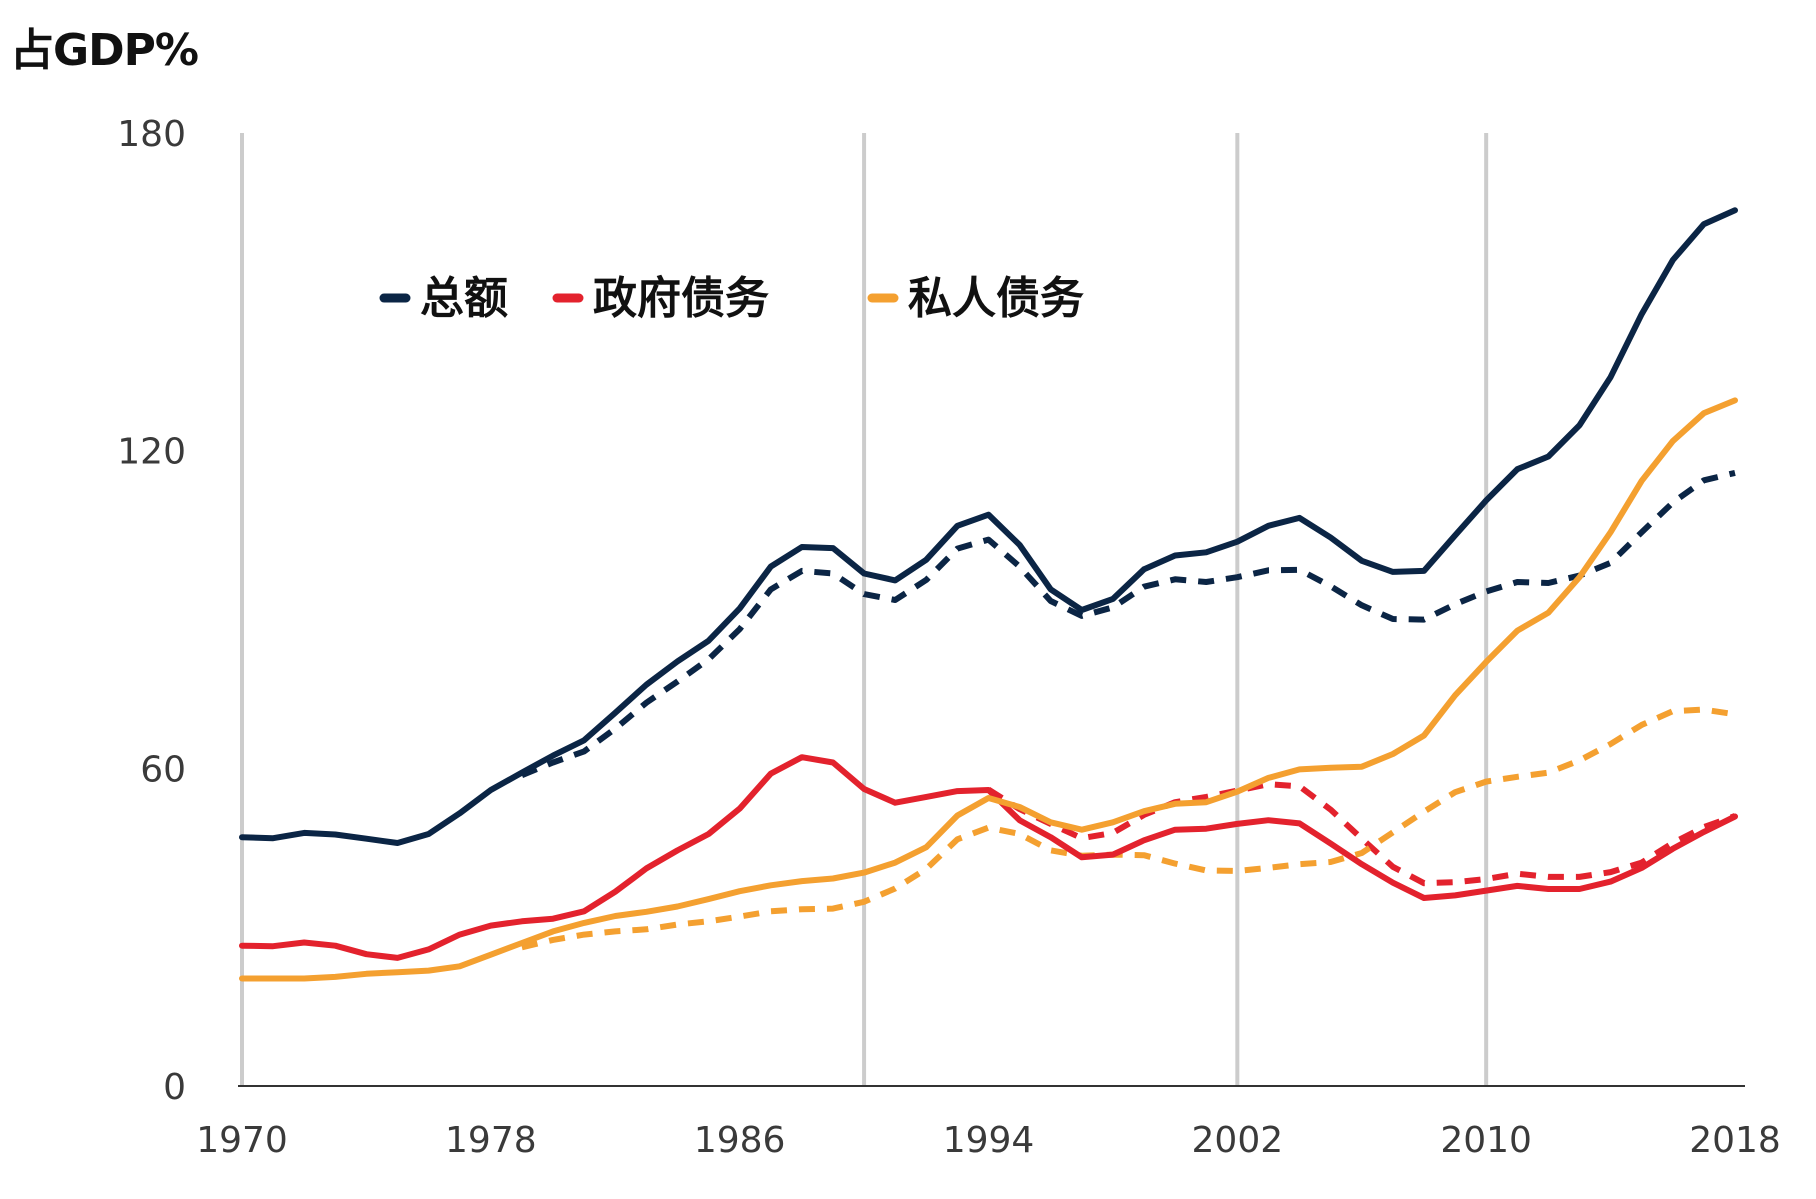 This screenshot has height=1199, width=1816. What do you see at coordinates (1486, 1140) in the screenshot?
I see `x-tick-label: 2010` at bounding box center [1486, 1140].